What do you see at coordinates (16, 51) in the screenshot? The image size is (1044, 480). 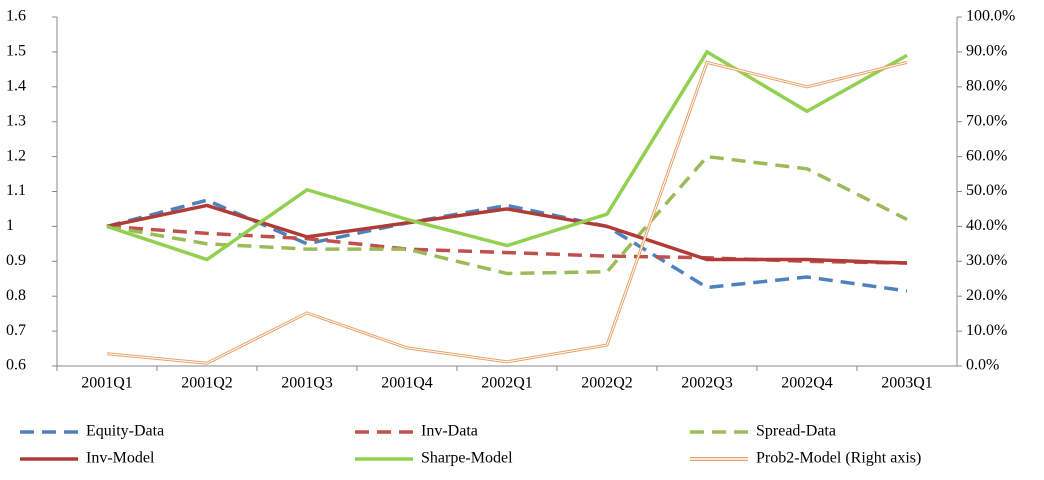 I see `y-tick-label: 1.5` at bounding box center [16, 51].